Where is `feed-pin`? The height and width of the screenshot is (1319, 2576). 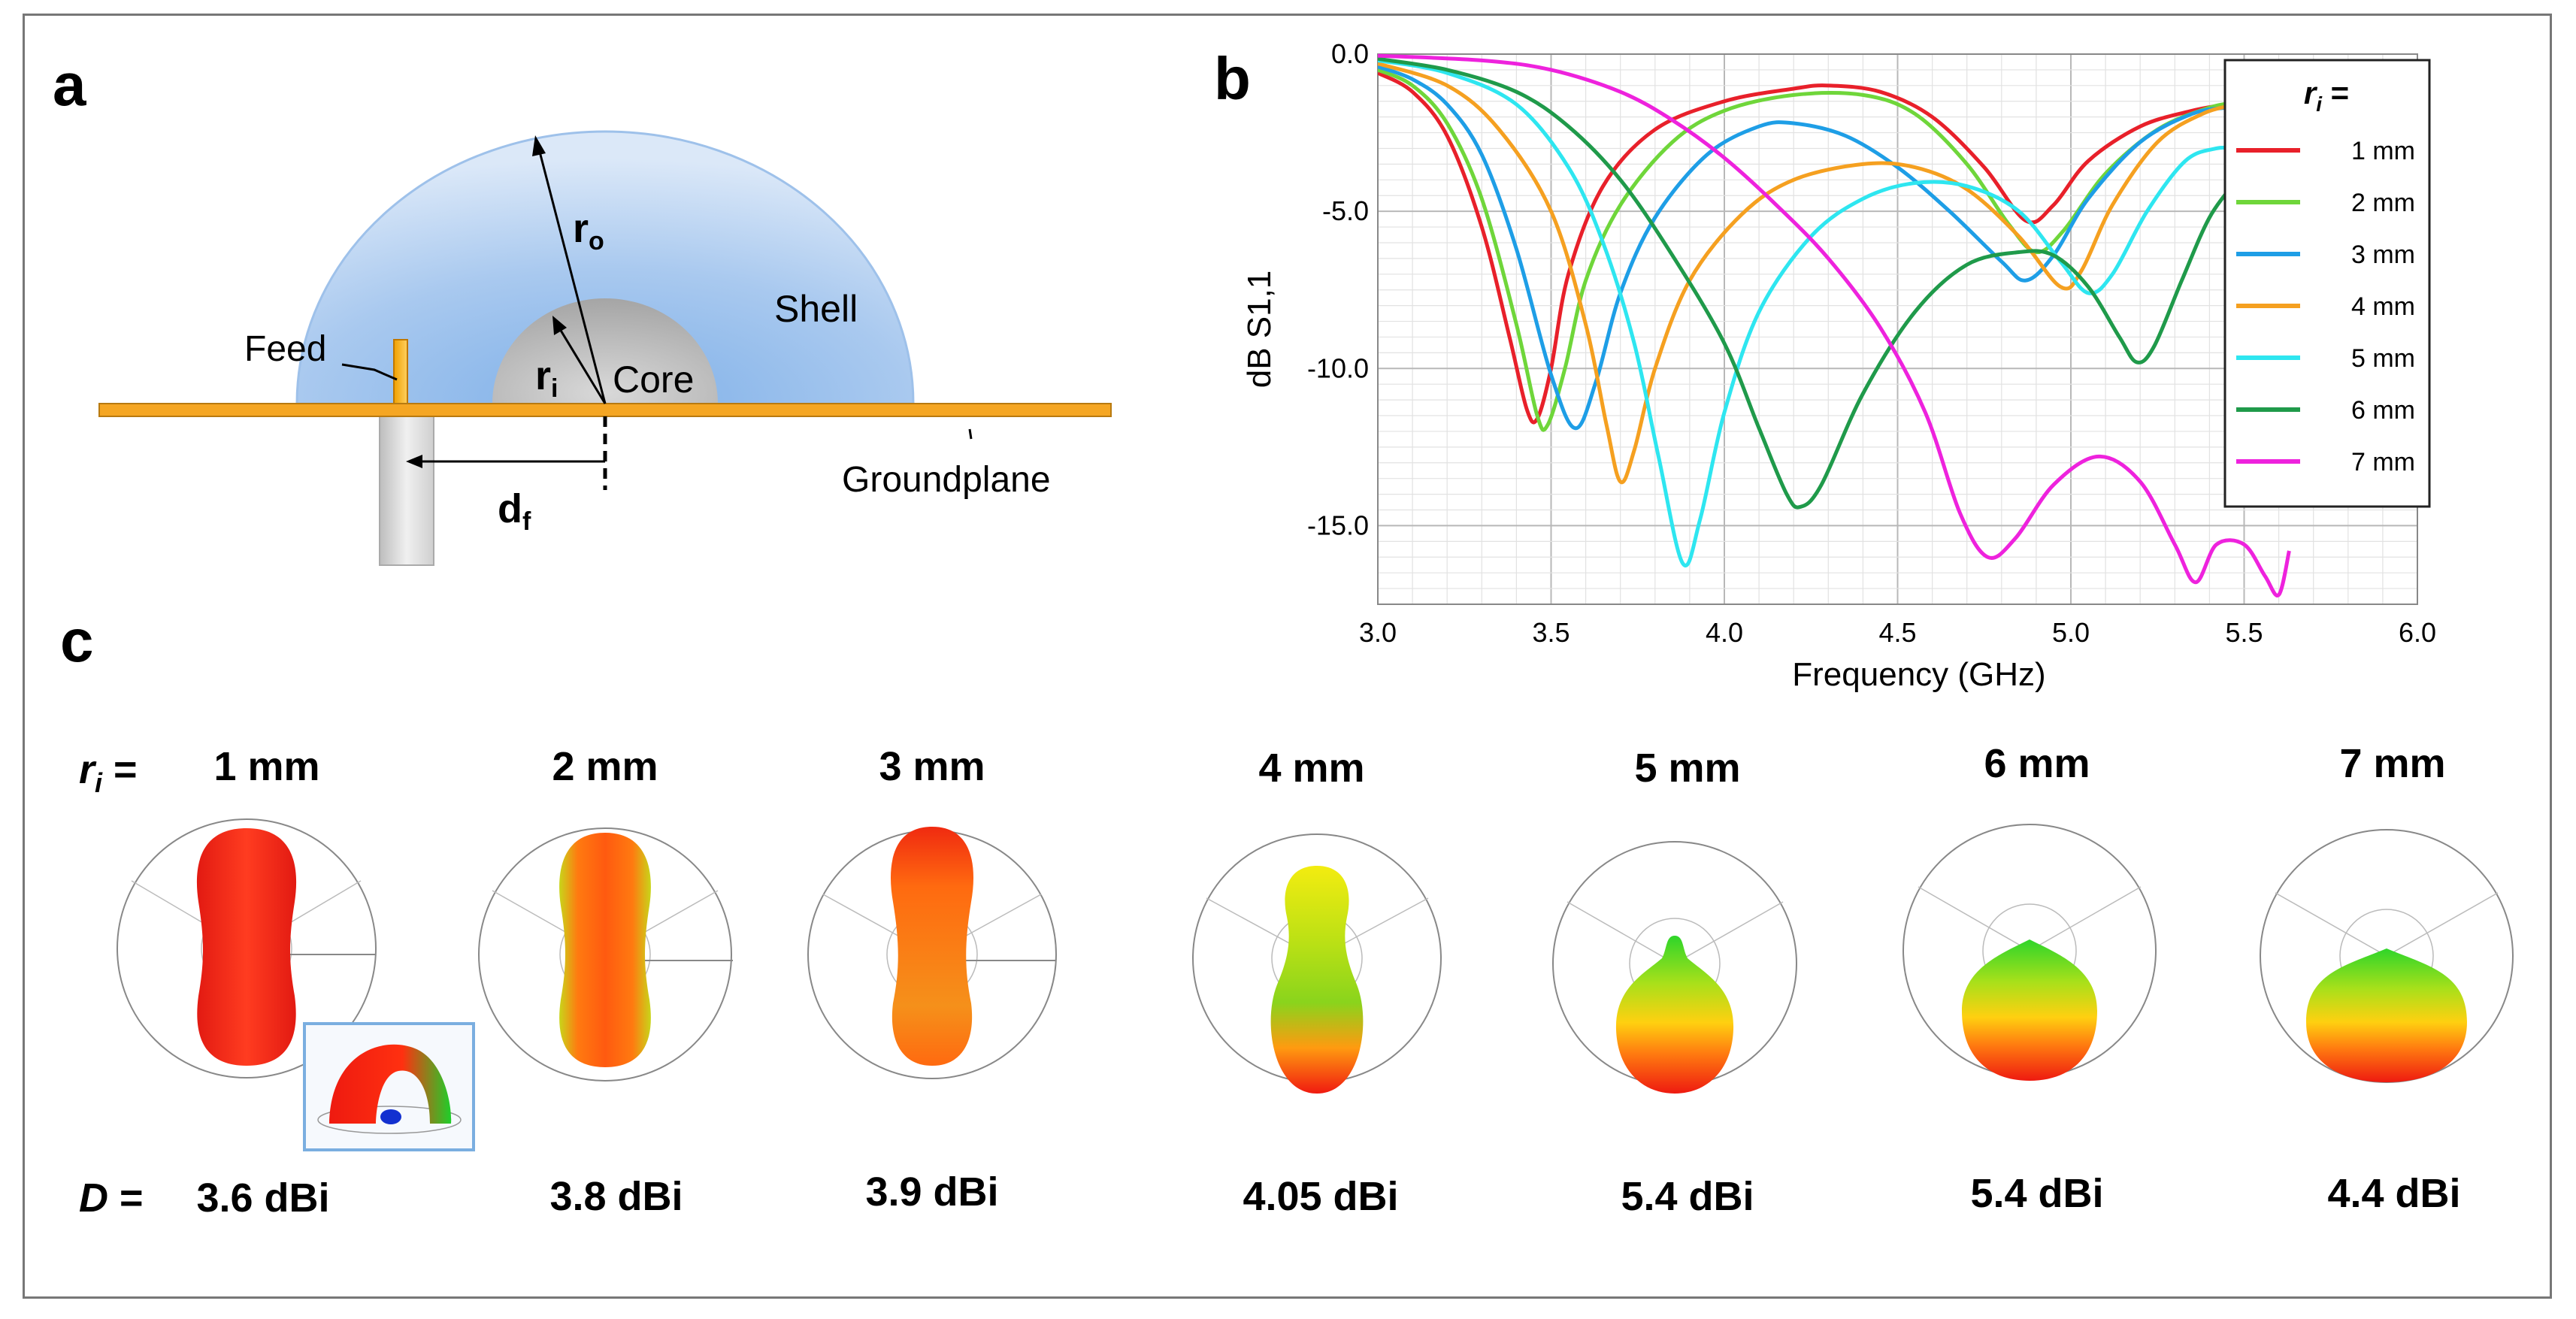
feed-pin is located at coordinates (400, 372).